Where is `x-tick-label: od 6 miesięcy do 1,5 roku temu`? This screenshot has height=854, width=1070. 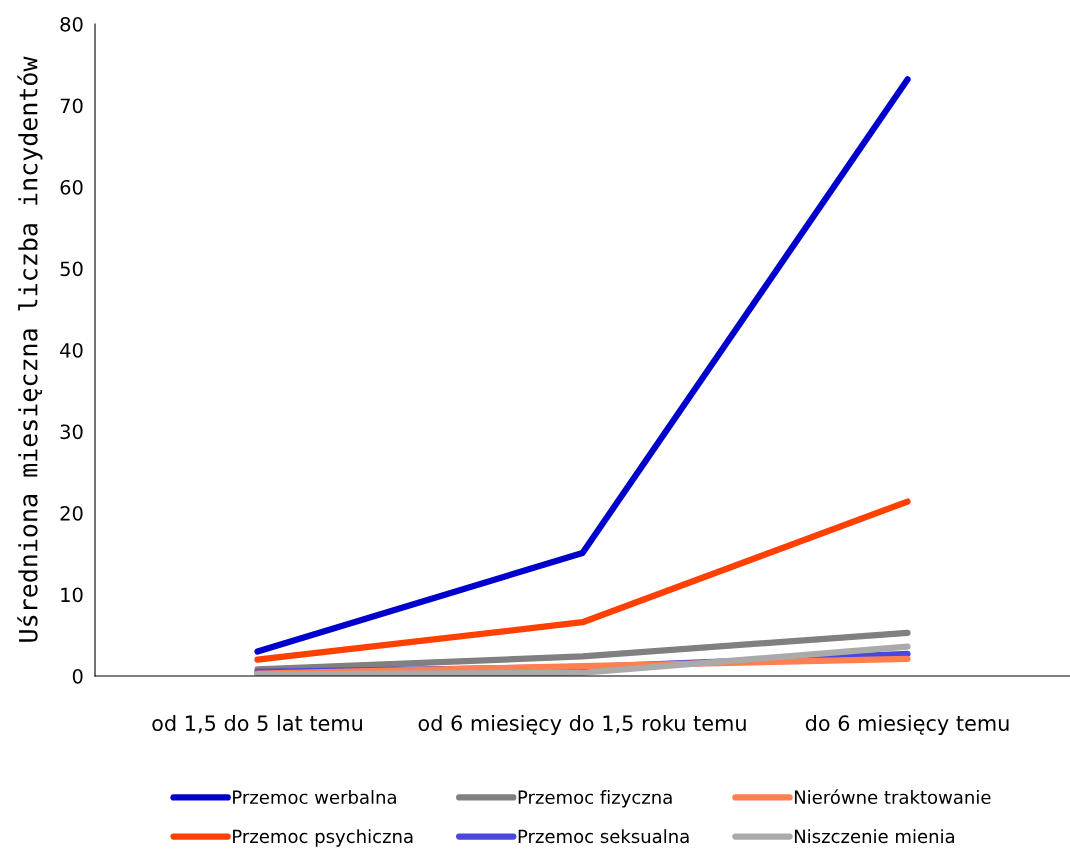
x-tick-label: od 6 miesięcy do 1,5 roku temu is located at coordinates (582, 725).